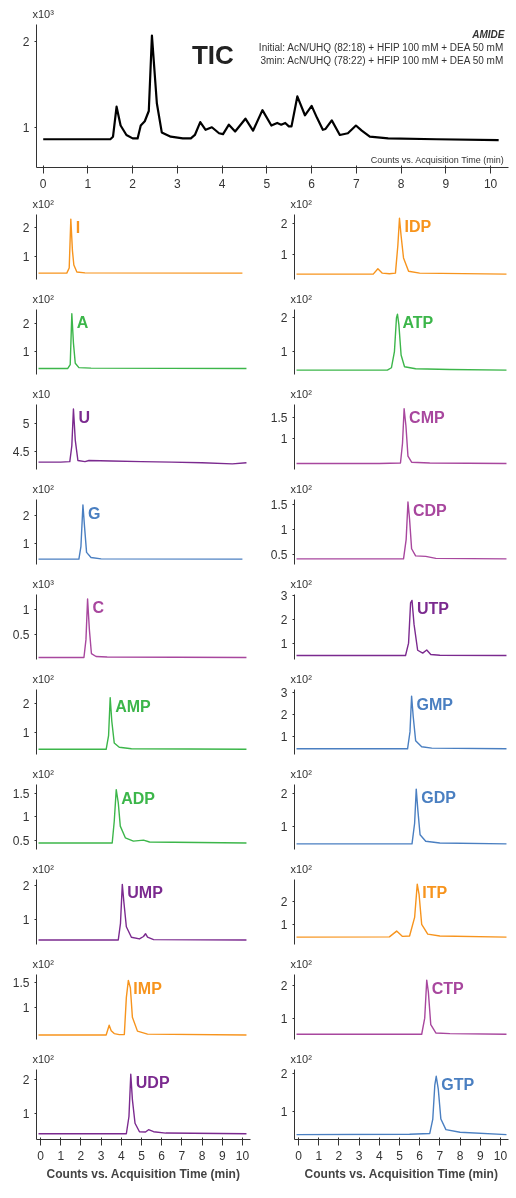 The image size is (516, 1198). I want to click on chart-title: UTP, so click(433, 609).